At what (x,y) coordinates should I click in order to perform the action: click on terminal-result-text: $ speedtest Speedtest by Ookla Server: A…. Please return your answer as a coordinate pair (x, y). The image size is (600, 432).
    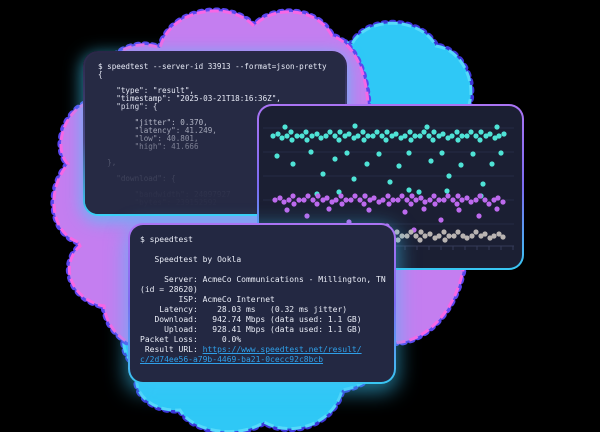
    Looking at the image, I should click on (262, 295).